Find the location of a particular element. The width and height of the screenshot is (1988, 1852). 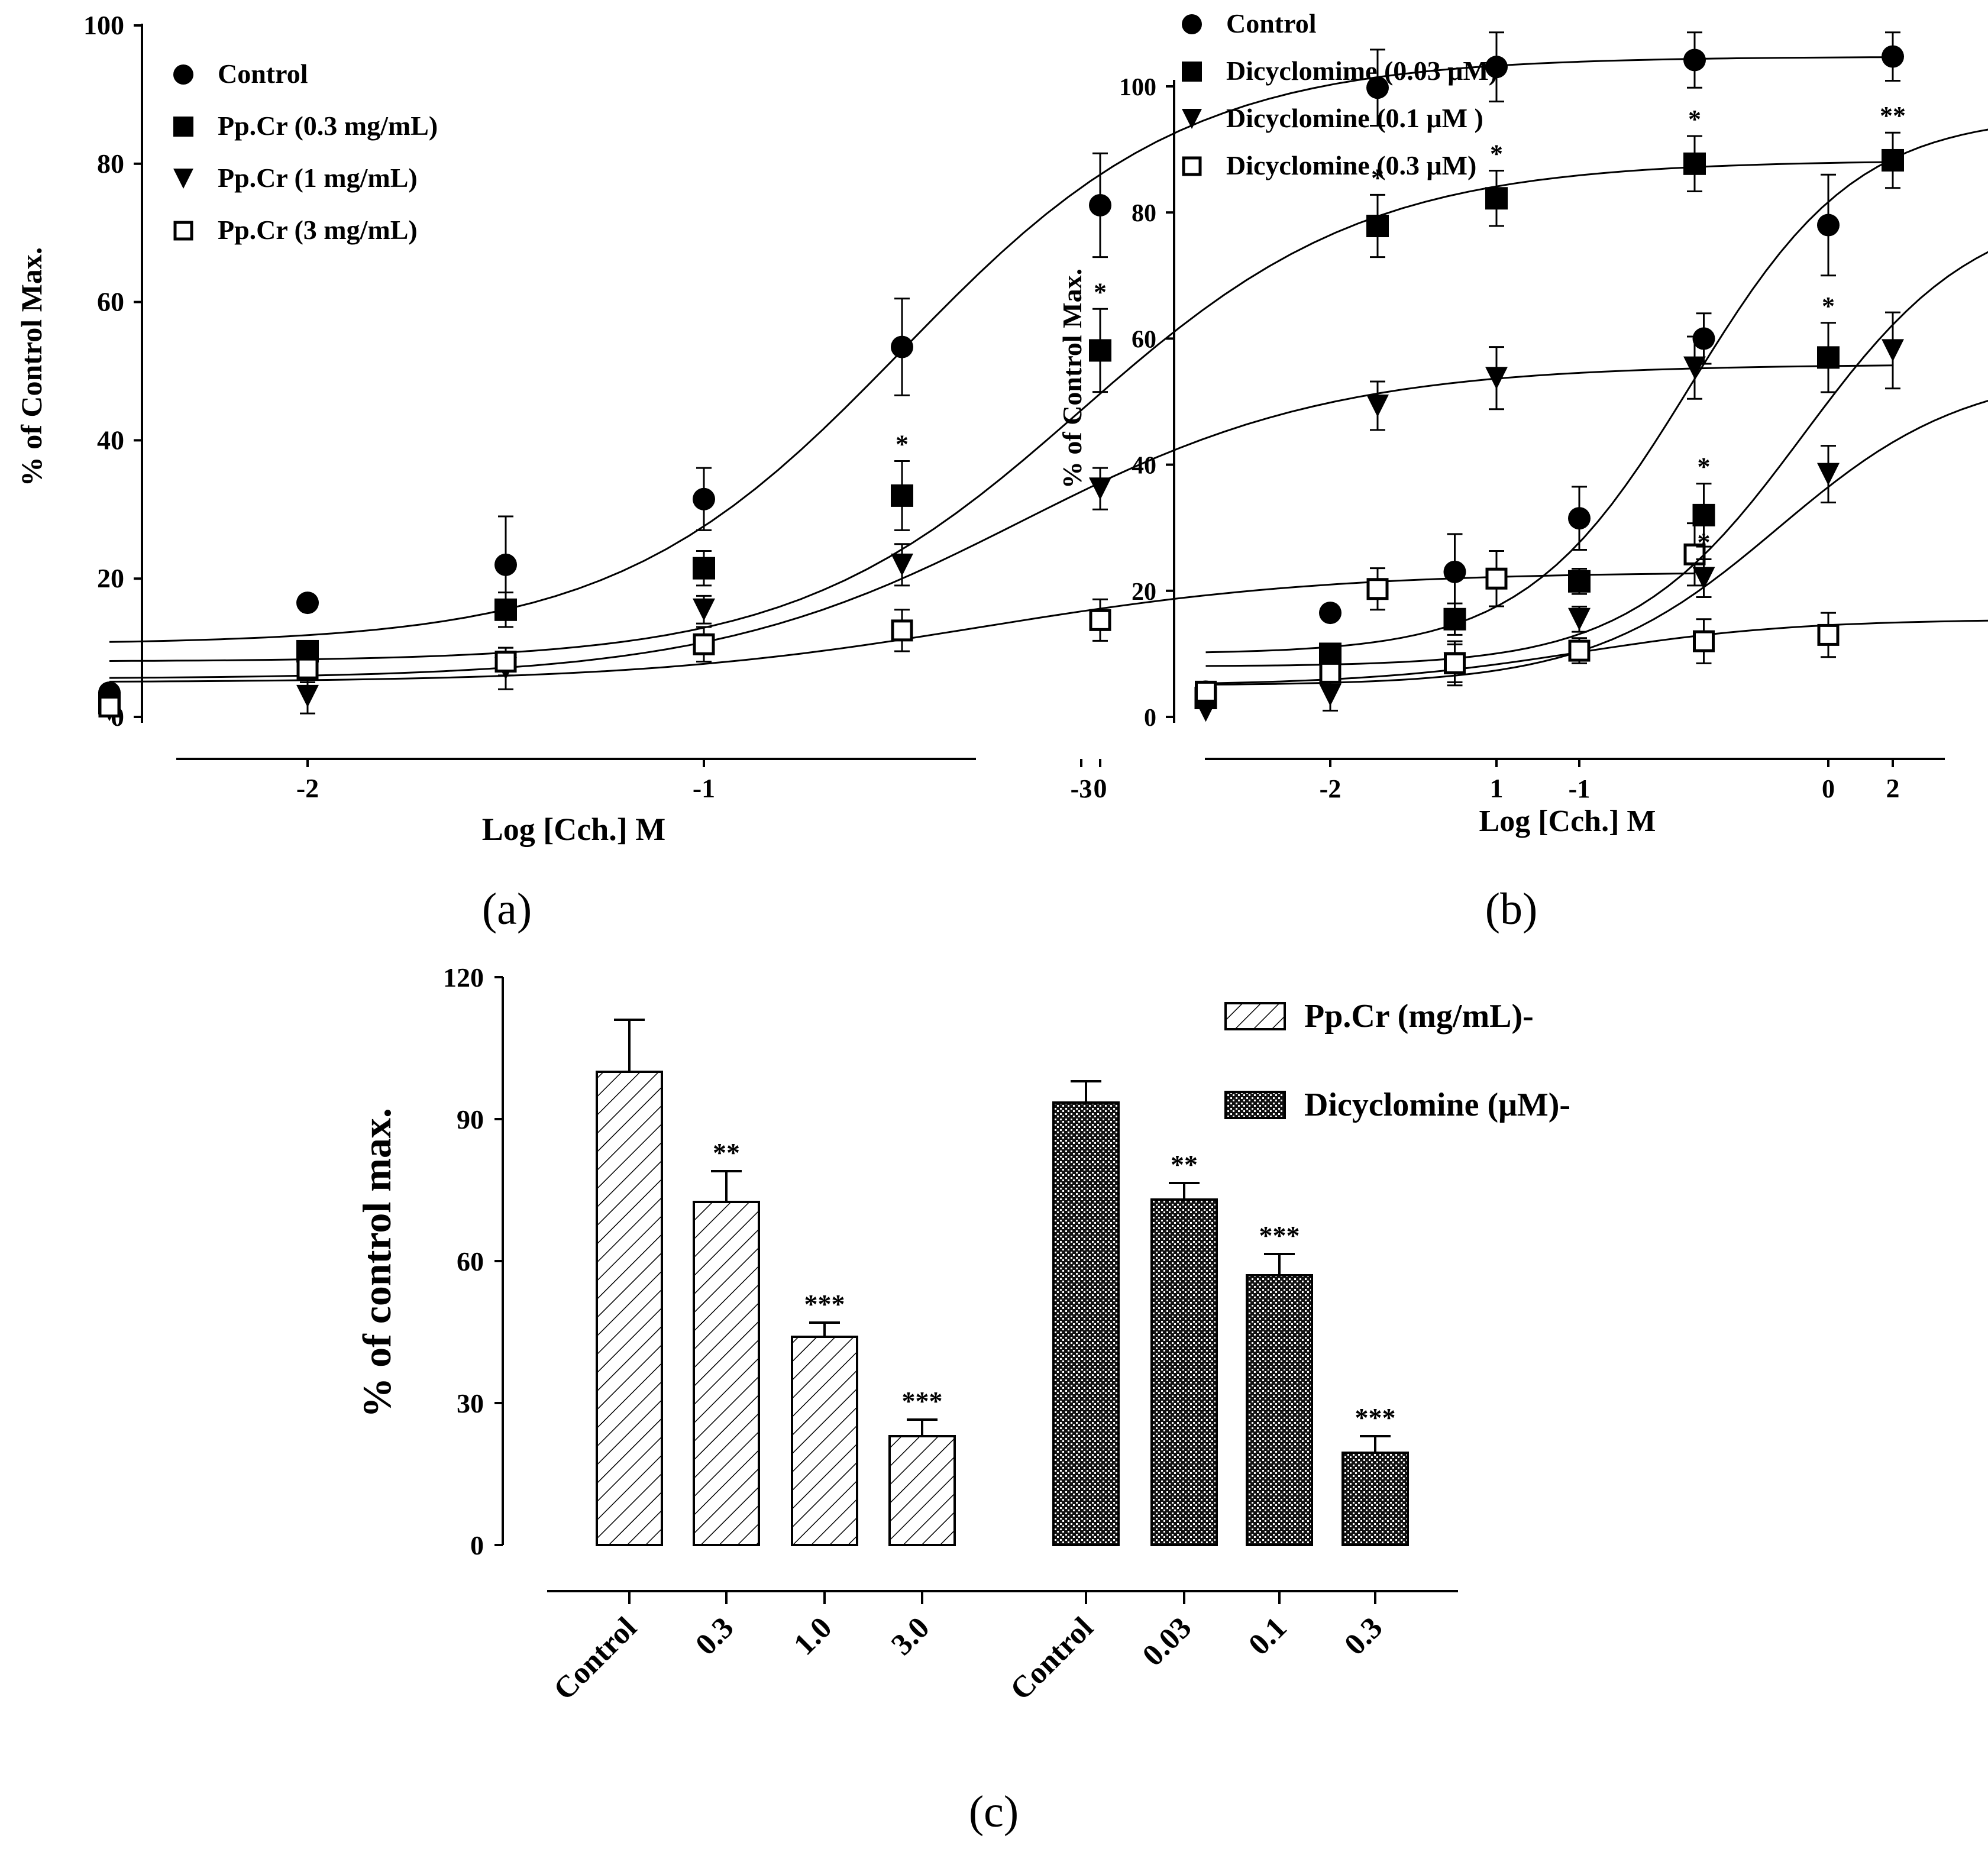

panel-a-caption: (a) is located at coordinates (507, 909).